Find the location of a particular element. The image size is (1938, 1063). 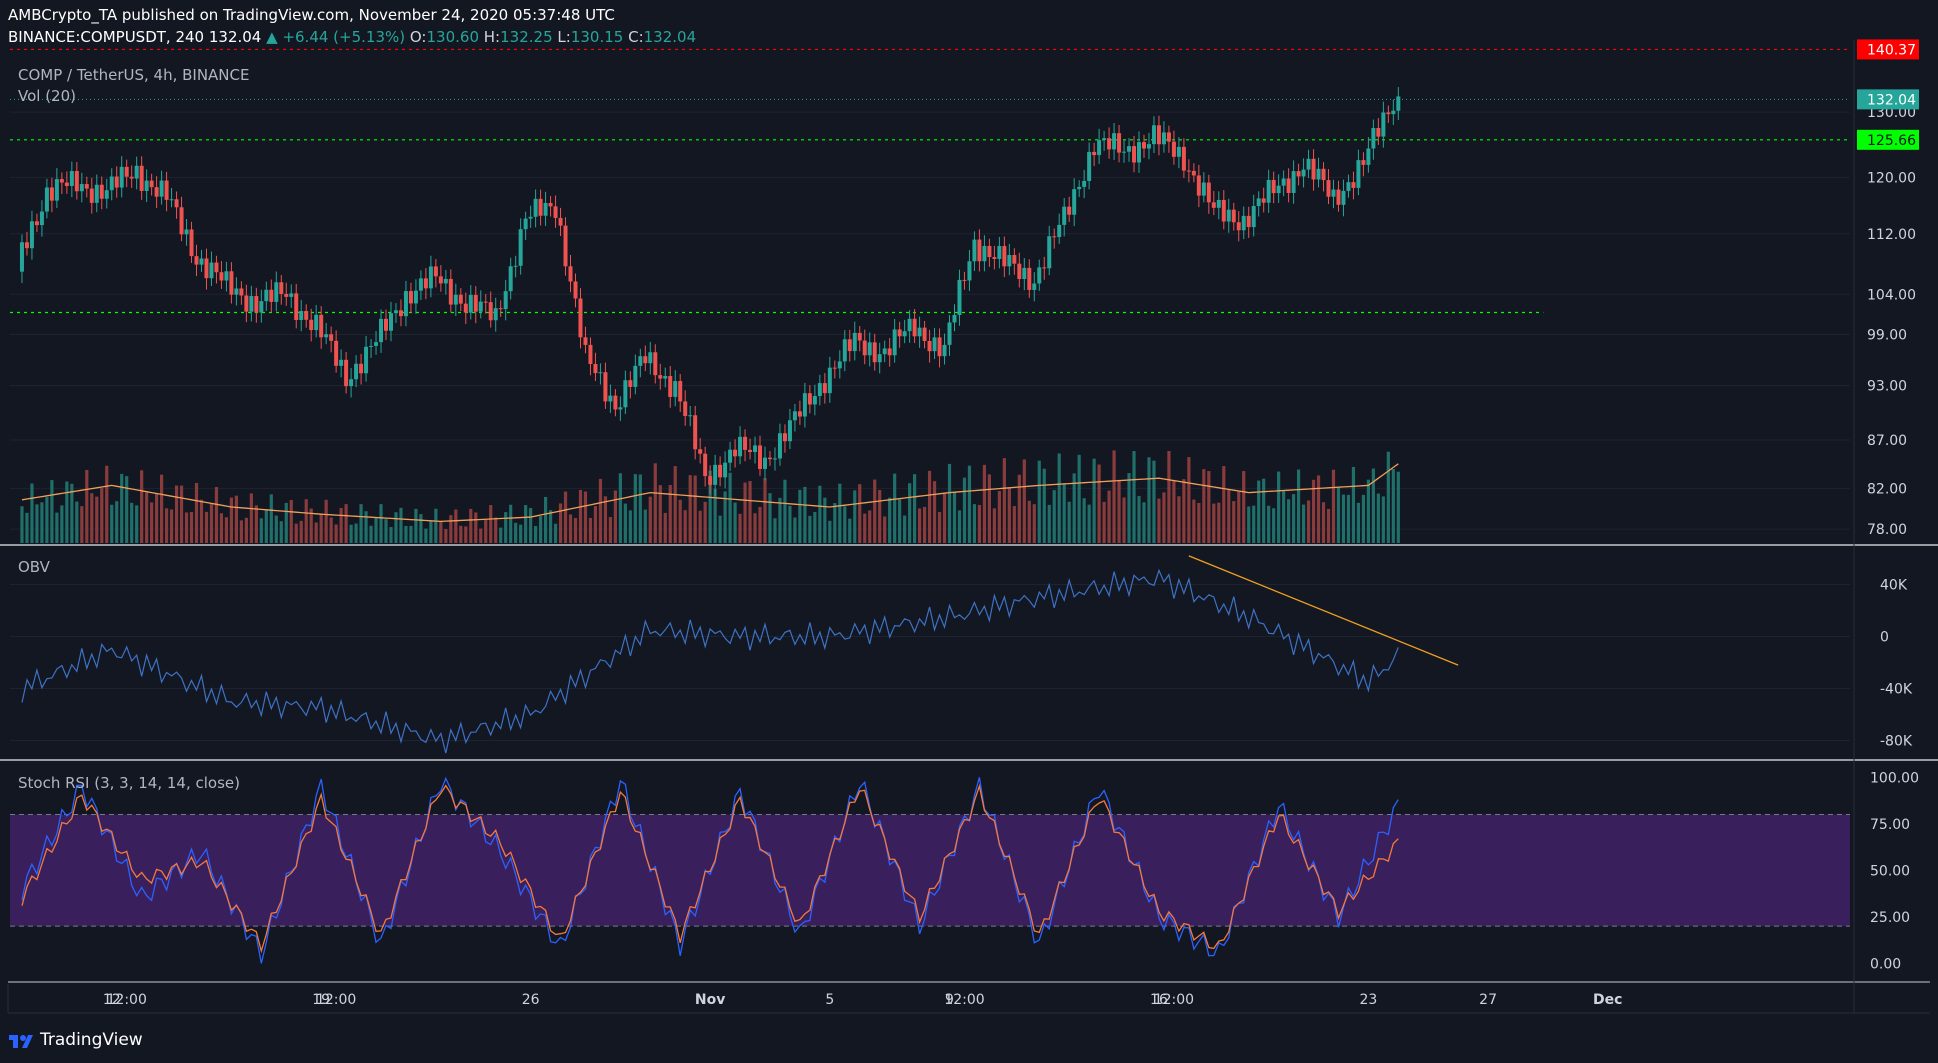

obv-line is located at coordinates (710, 661).